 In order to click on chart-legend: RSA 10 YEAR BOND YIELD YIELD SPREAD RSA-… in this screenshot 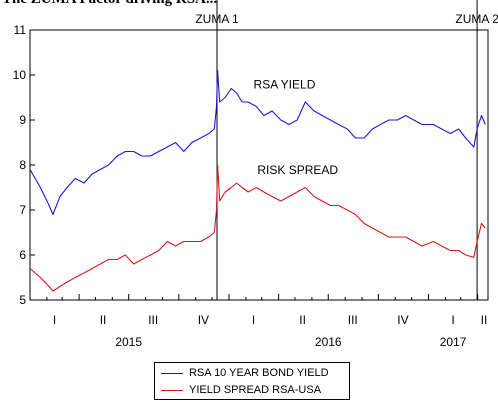, I will do `click(252, 381)`.